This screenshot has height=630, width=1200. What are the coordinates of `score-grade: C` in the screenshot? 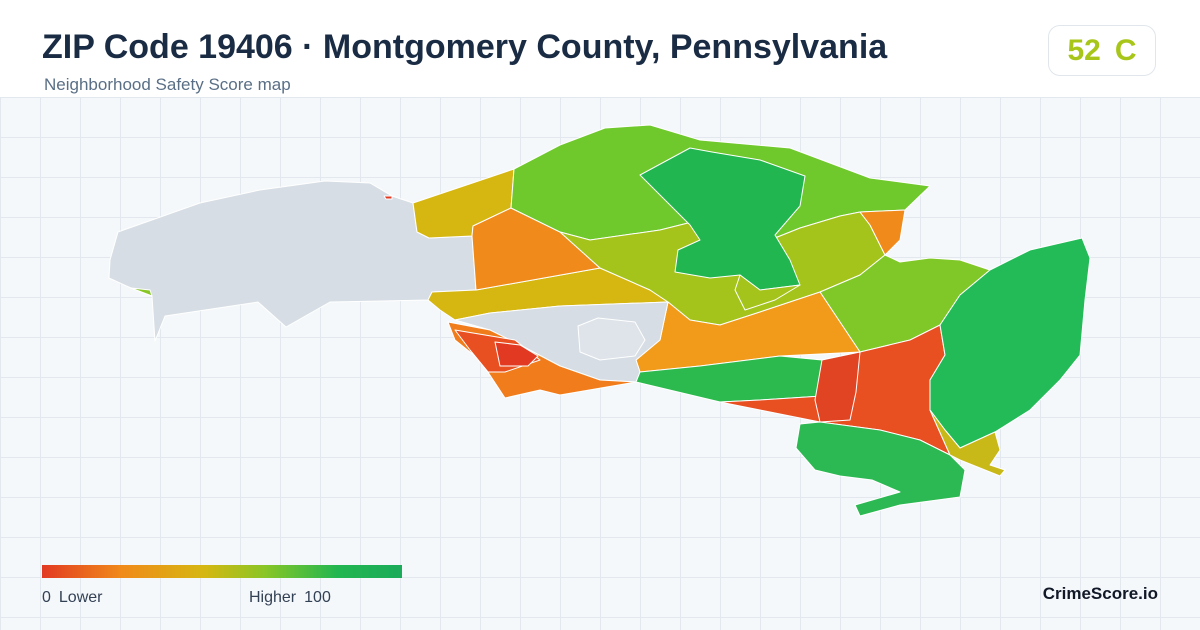 It's located at (1125, 50).